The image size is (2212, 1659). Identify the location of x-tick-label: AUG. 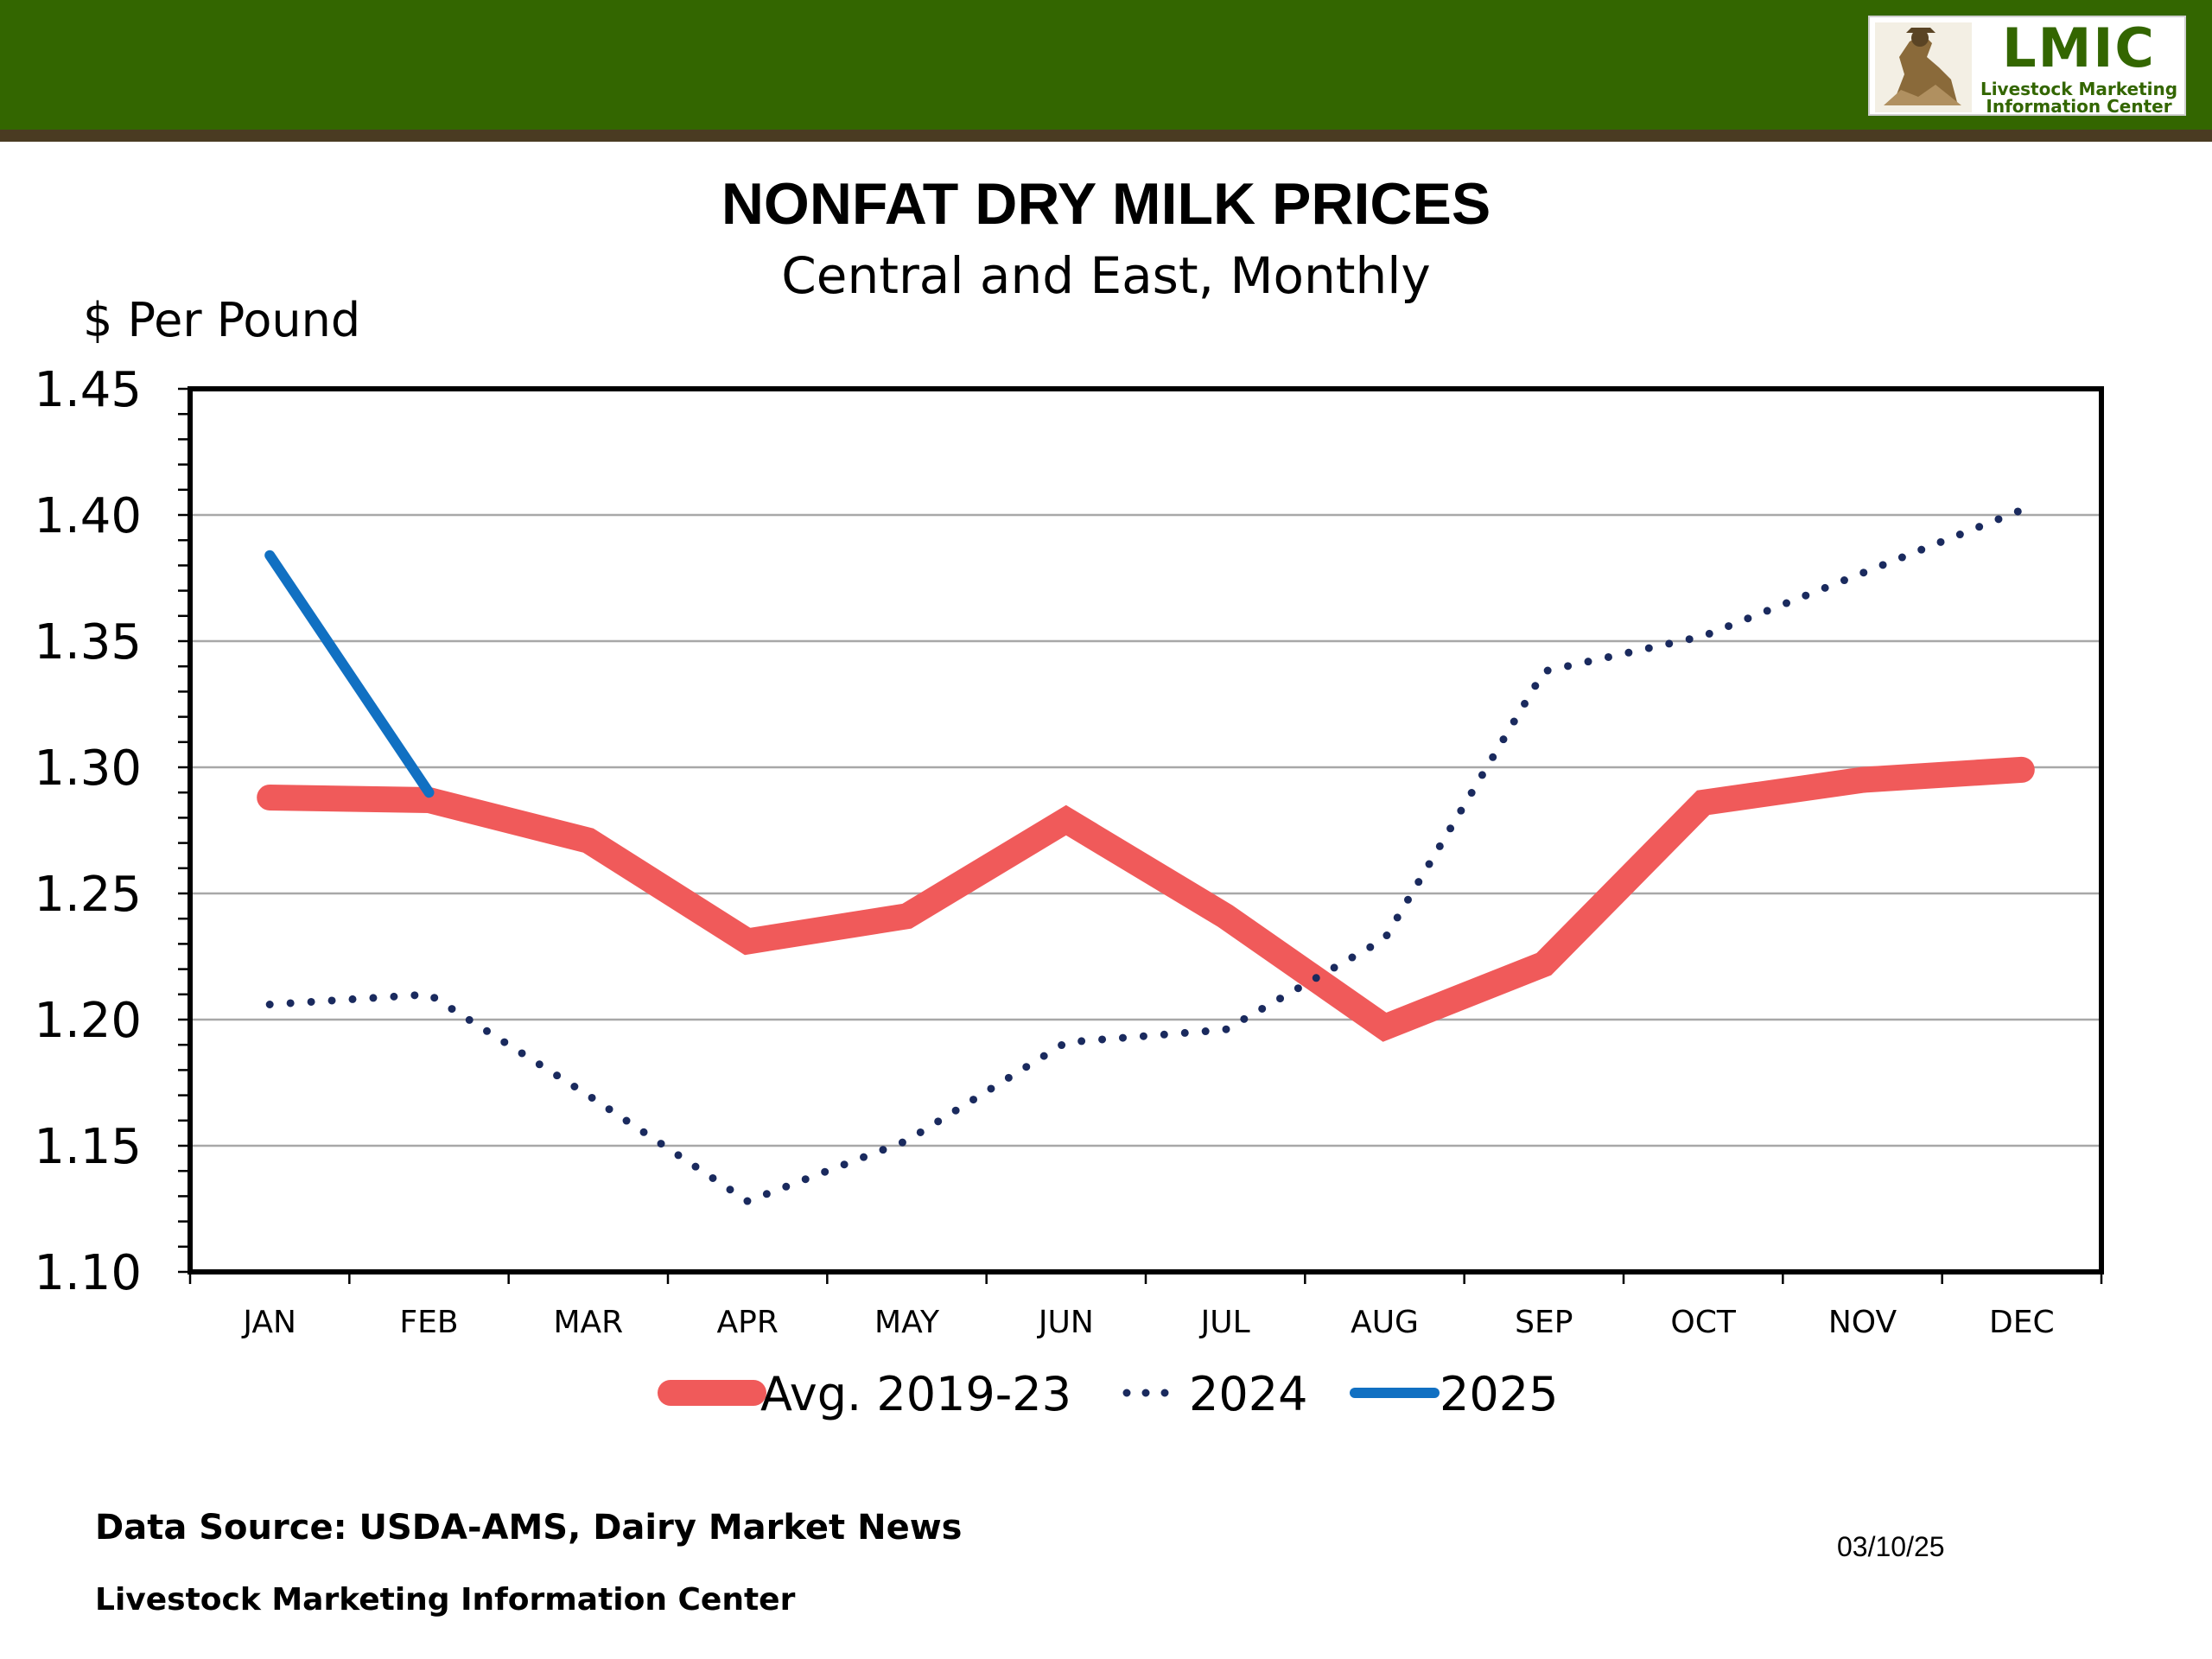
(1385, 1322).